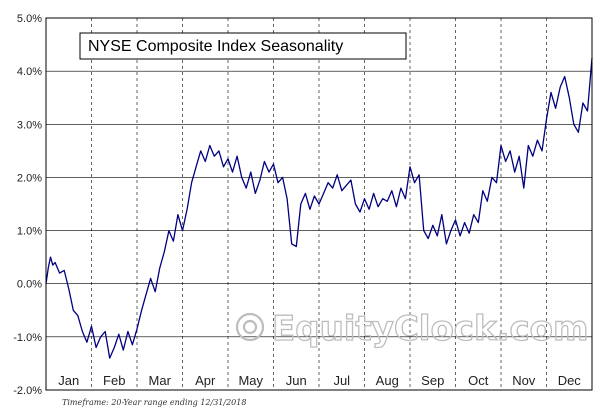  I want to click on y-tick-label: 0.0%, so click(29, 285).